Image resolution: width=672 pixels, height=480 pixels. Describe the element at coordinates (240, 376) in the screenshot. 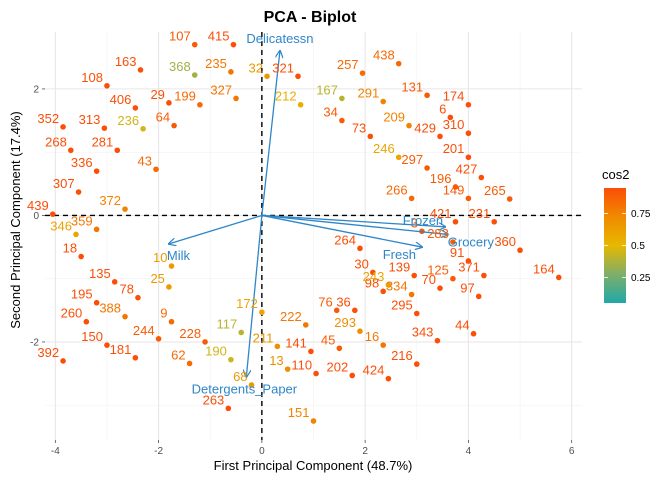

I see `point-label: 68` at that location.